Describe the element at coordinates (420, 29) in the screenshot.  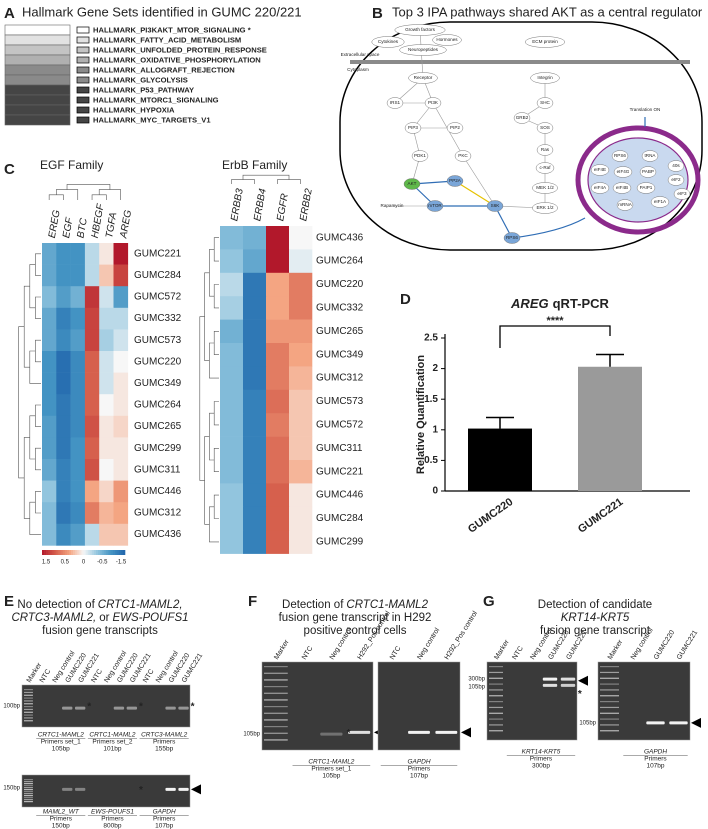
I see `pathway-node-label: Growth factors` at that location.